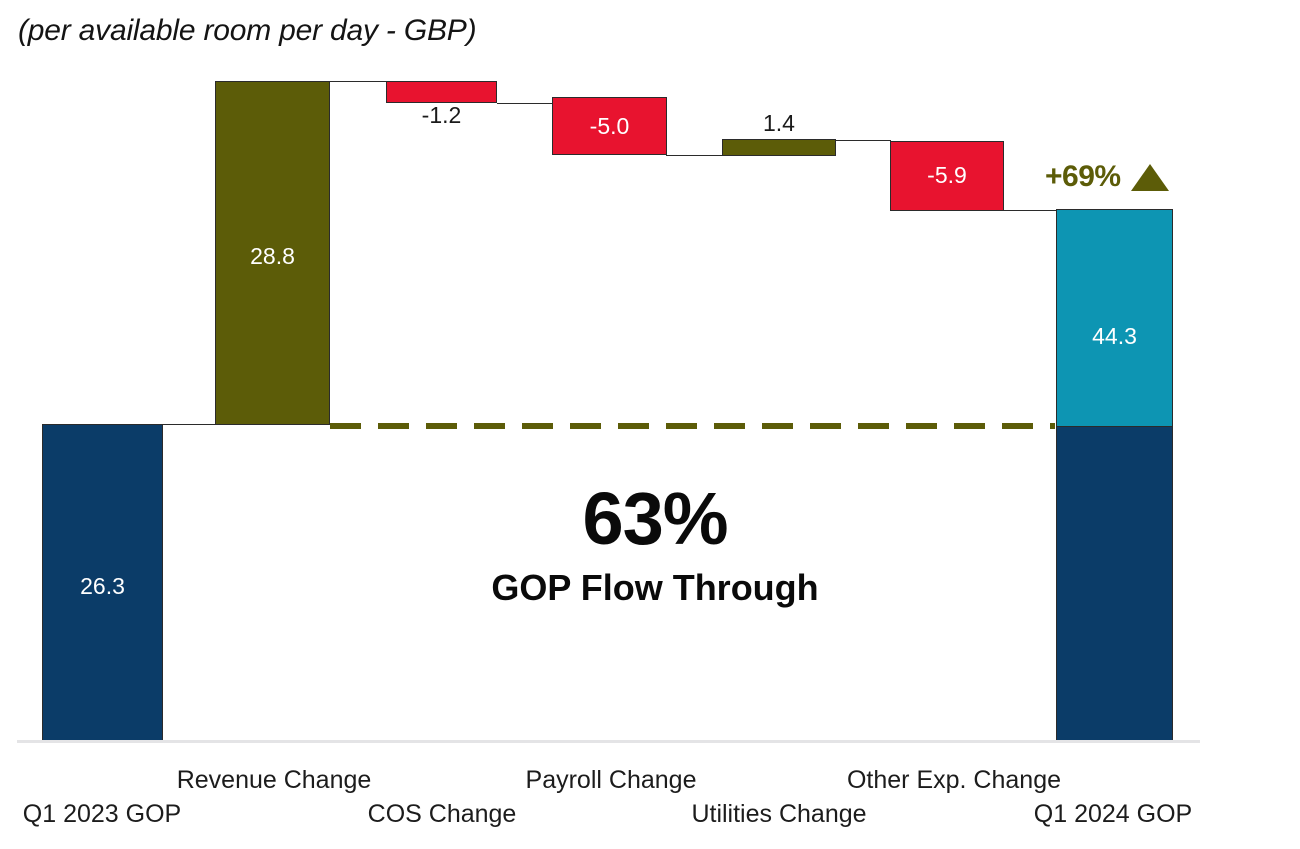 The width and height of the screenshot is (1300, 849). Describe the element at coordinates (102, 586) in the screenshot. I see `bar-value-q1-2023-gop: 26.3` at that location.